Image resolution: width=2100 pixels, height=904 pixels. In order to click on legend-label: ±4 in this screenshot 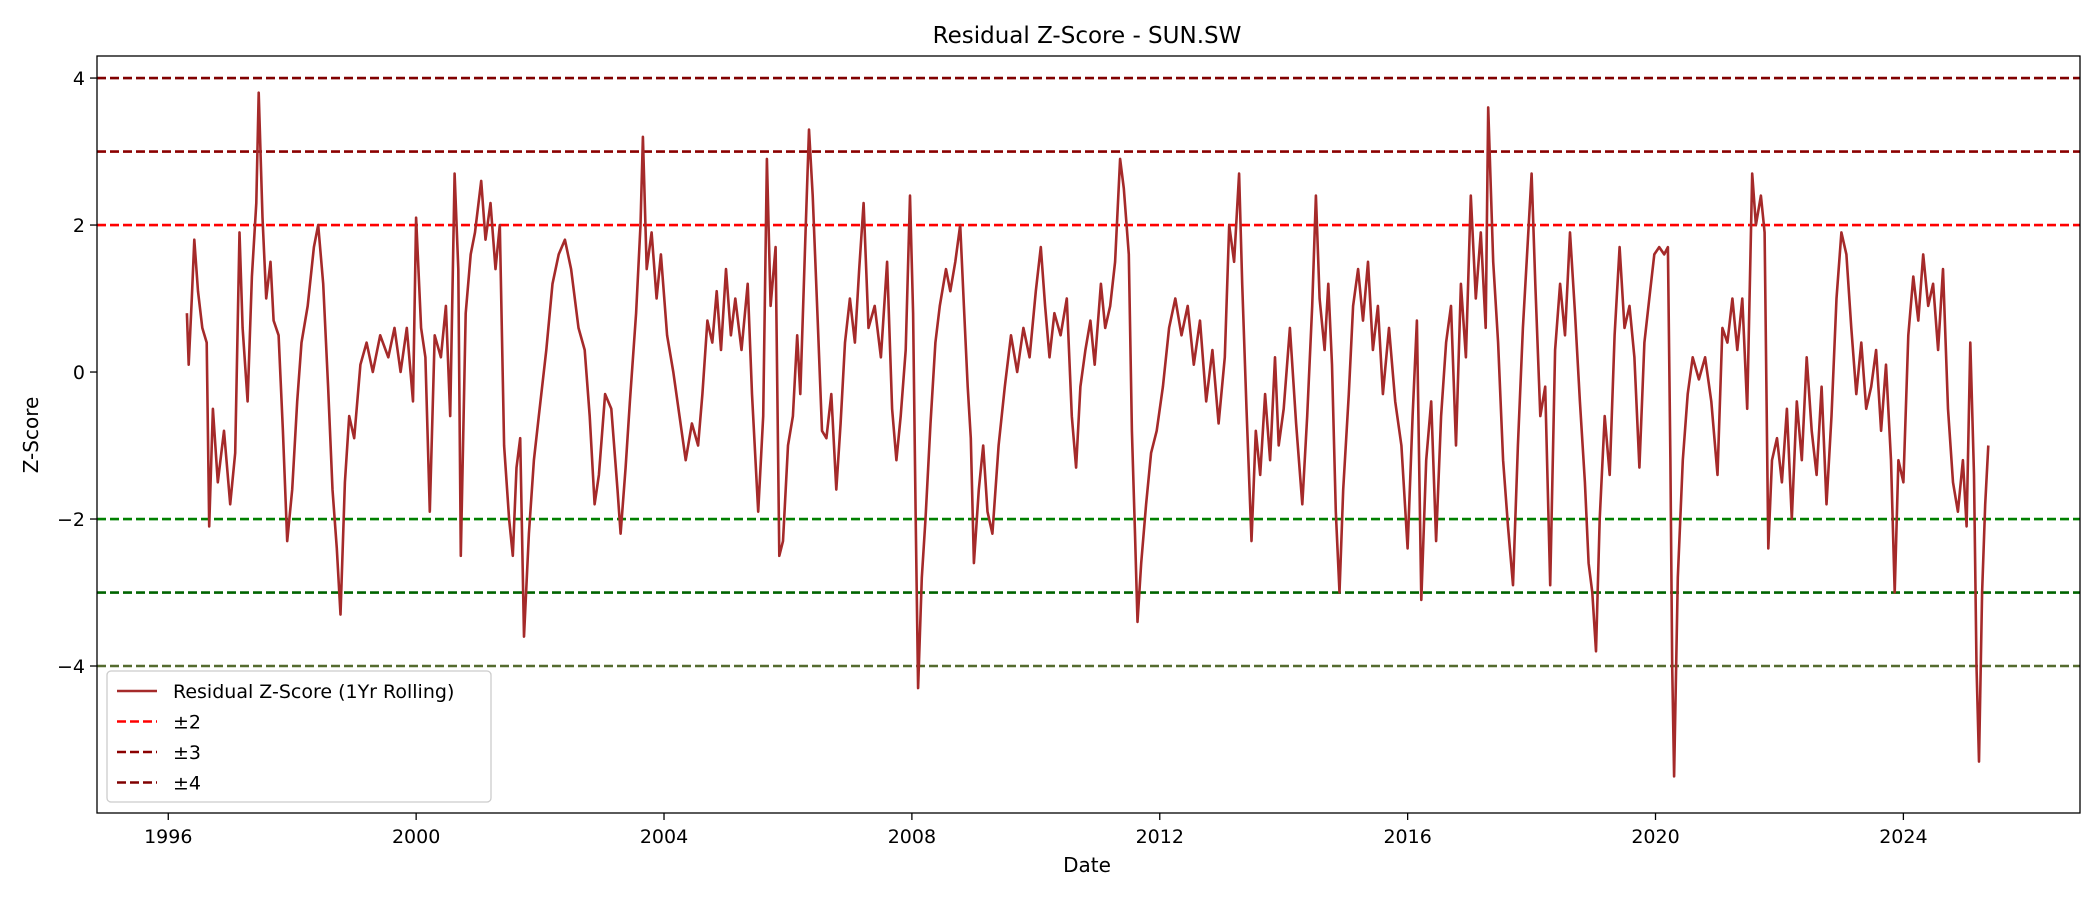, I will do `click(187, 784)`.